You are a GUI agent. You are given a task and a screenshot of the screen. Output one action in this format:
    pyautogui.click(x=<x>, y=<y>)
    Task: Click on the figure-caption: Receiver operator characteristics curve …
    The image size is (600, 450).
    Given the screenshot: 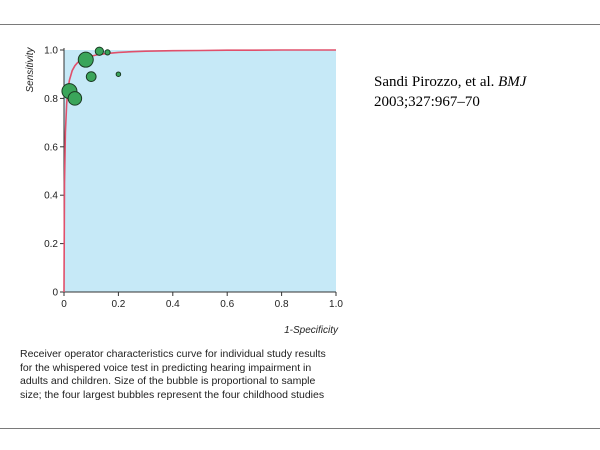 What is the action you would take?
    pyautogui.click(x=180, y=375)
    